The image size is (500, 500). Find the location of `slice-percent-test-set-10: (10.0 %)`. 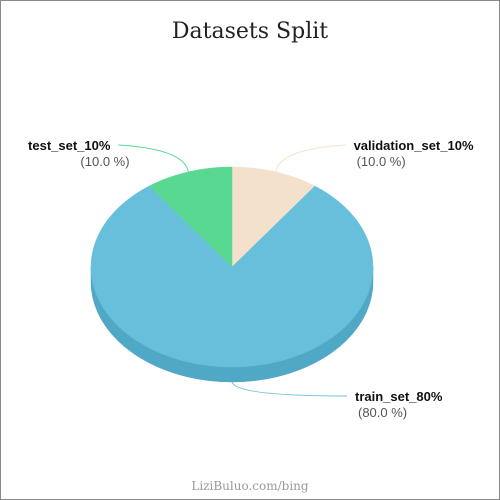

slice-percent-test-set-10: (10.0 %) is located at coordinates (104, 161).